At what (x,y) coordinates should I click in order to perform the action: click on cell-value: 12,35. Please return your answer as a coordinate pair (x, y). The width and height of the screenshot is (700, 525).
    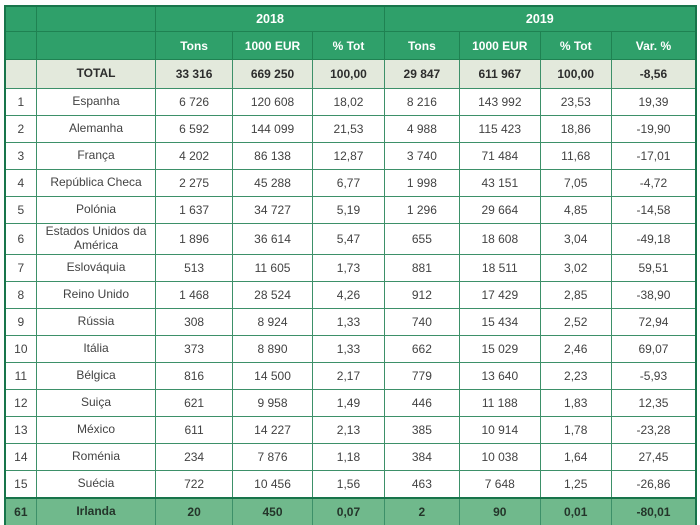
    Looking at the image, I should click on (653, 402).